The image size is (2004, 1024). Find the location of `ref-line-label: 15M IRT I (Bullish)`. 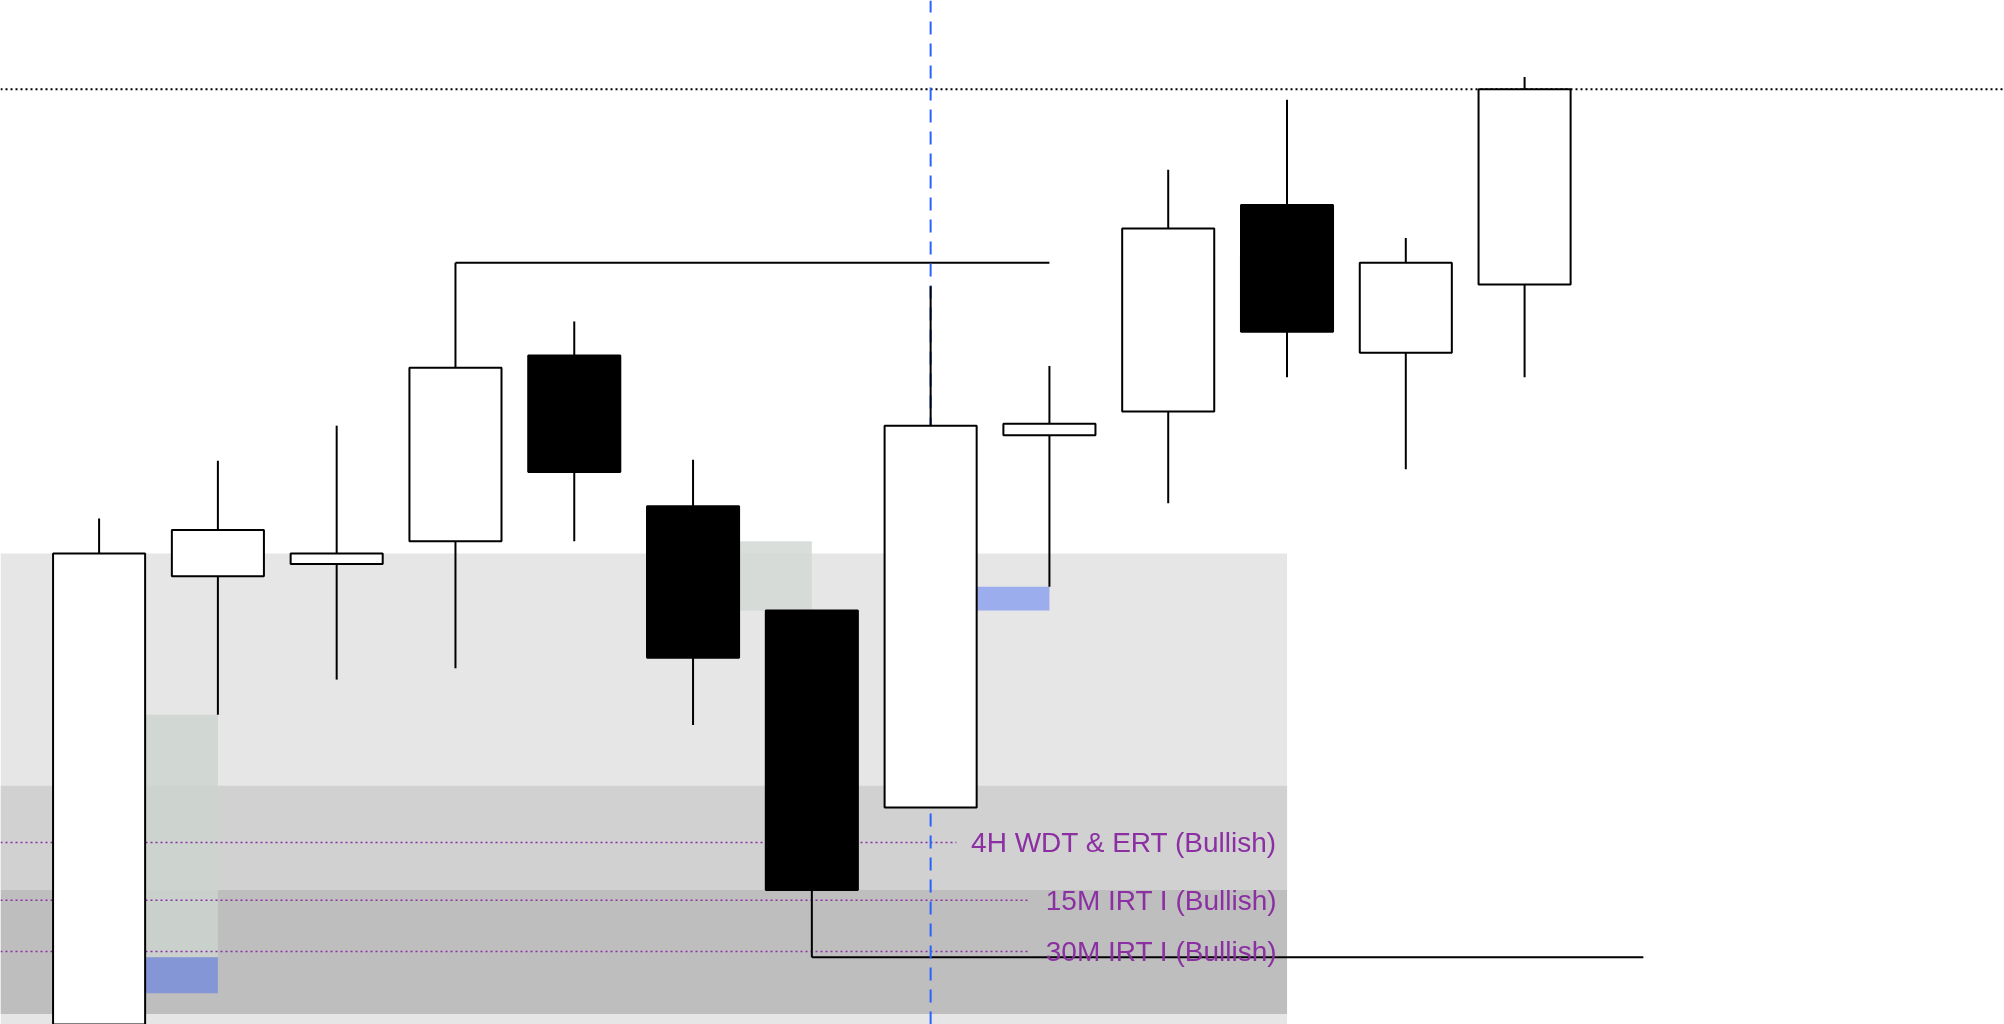

ref-line-label: 15M IRT I (Bullish) is located at coordinates (1161, 900).